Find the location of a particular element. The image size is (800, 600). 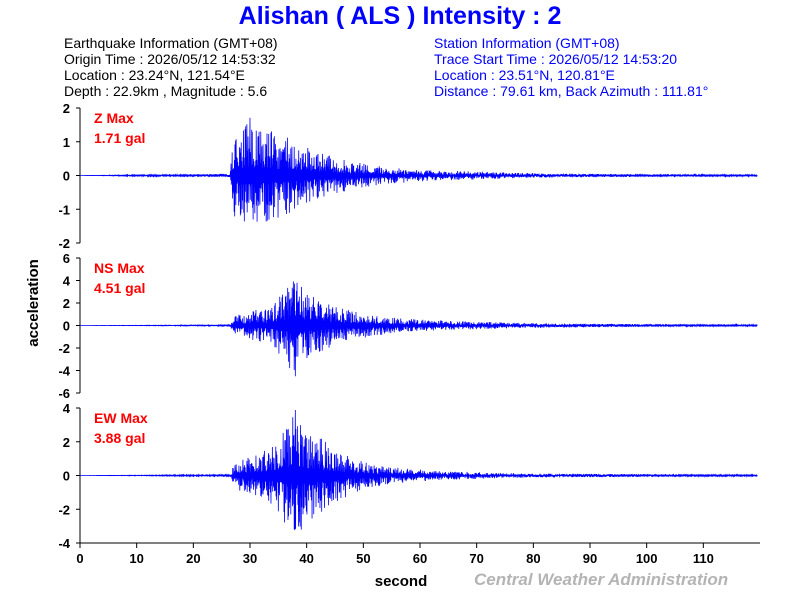

x-tick-label: 20 is located at coordinates (193, 558).